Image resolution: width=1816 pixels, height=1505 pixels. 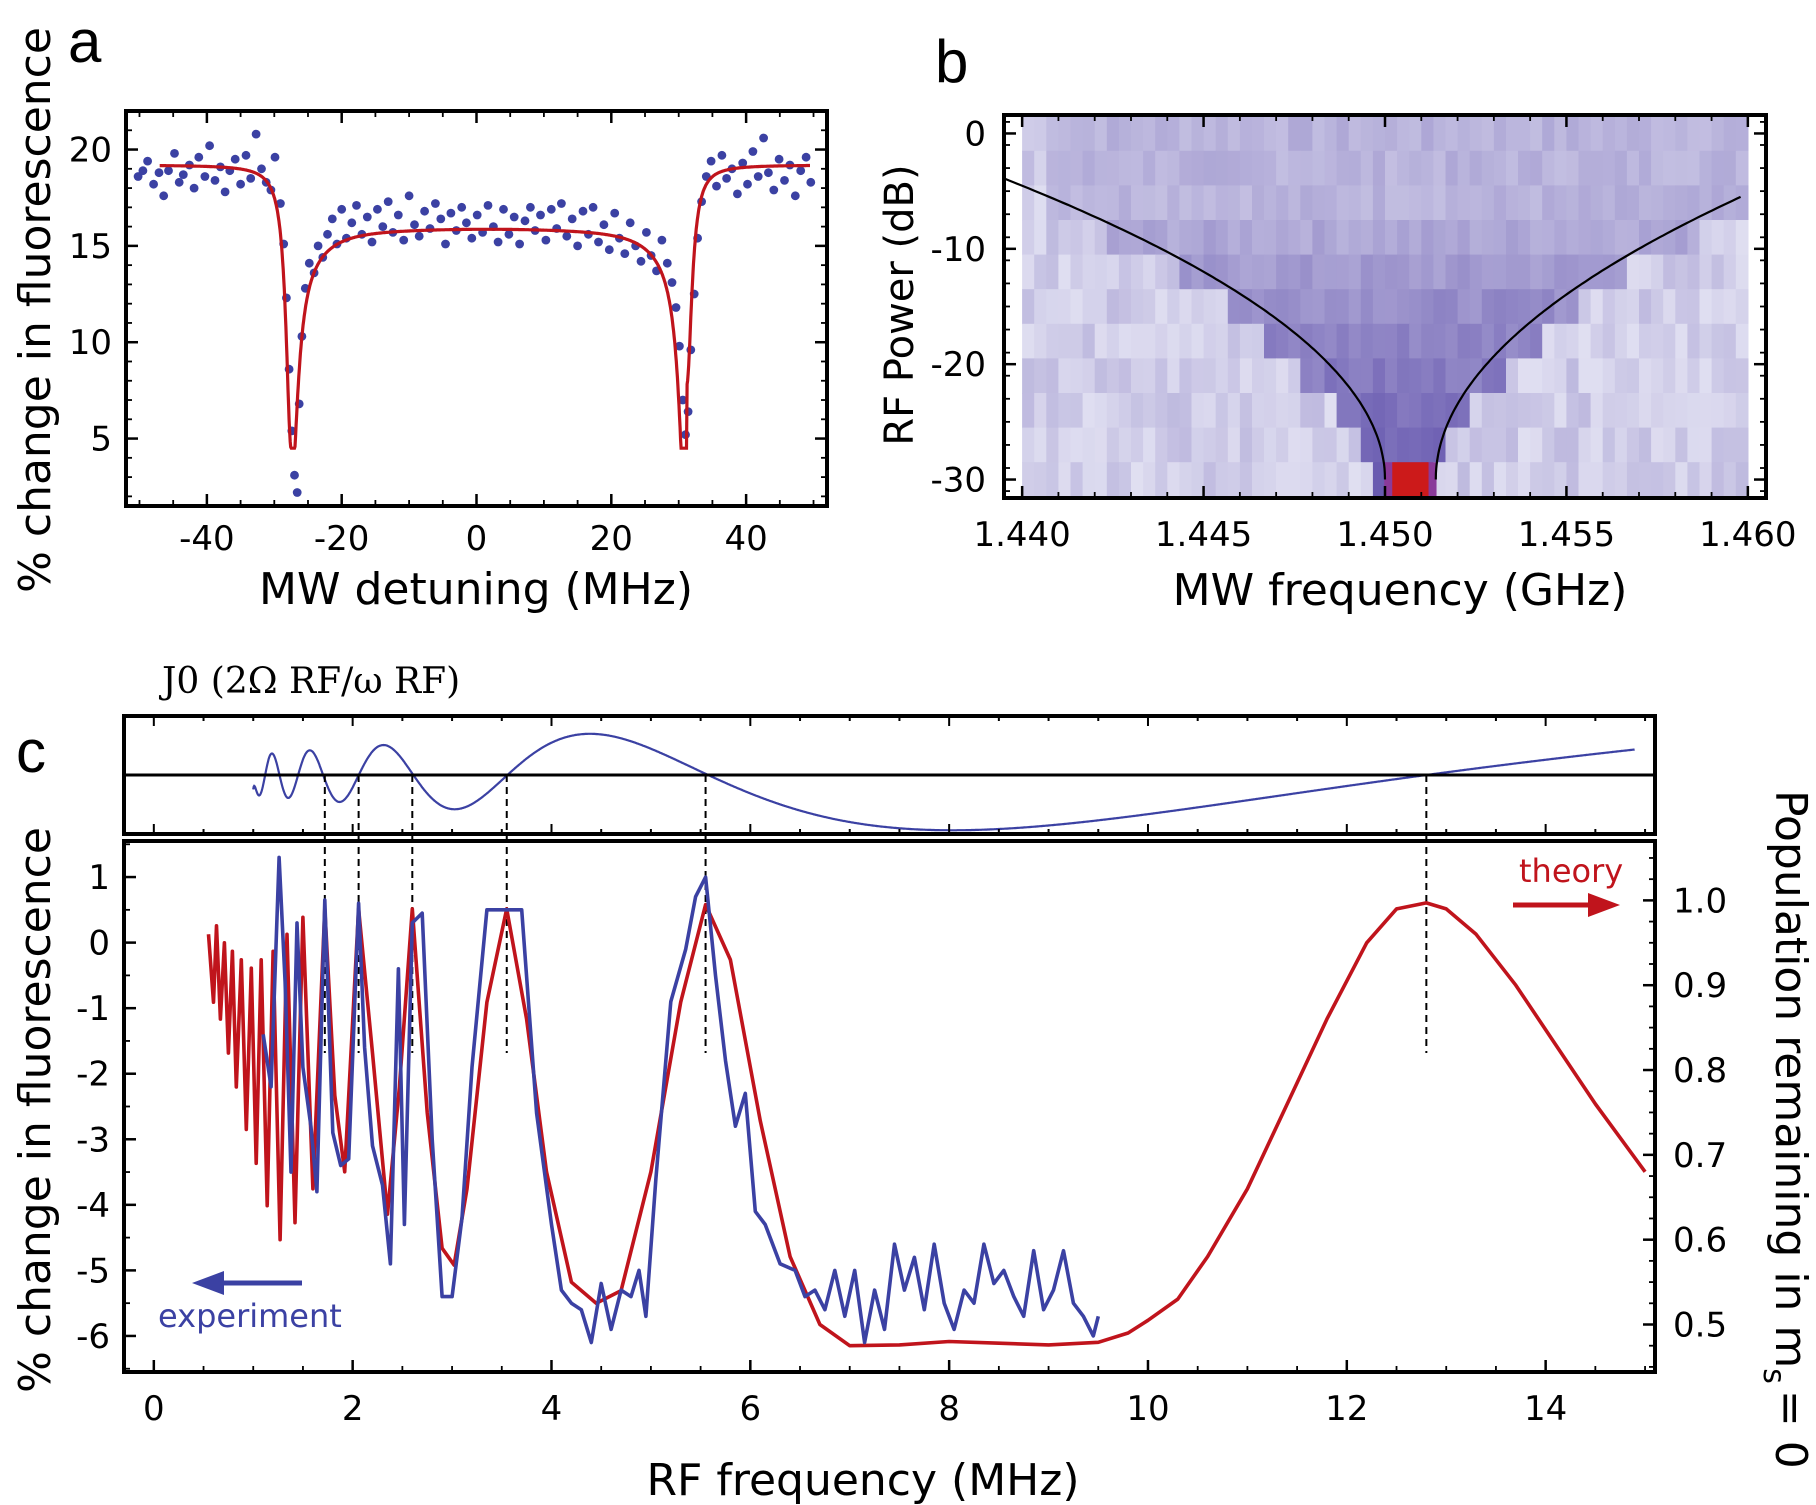 I want to click on x-tick-label: 0, so click(x=477, y=539).